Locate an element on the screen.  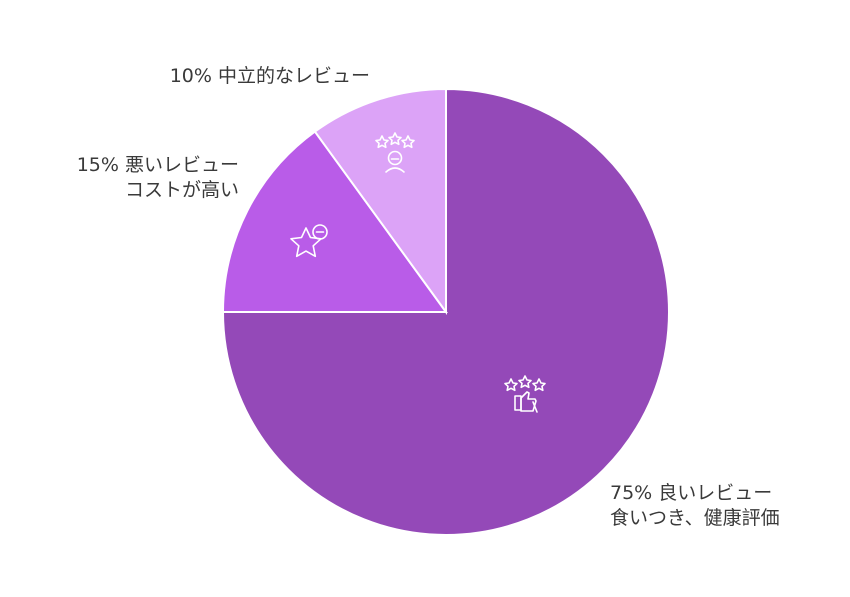
slice-label-line: コストが高い is located at coordinates (181, 190).